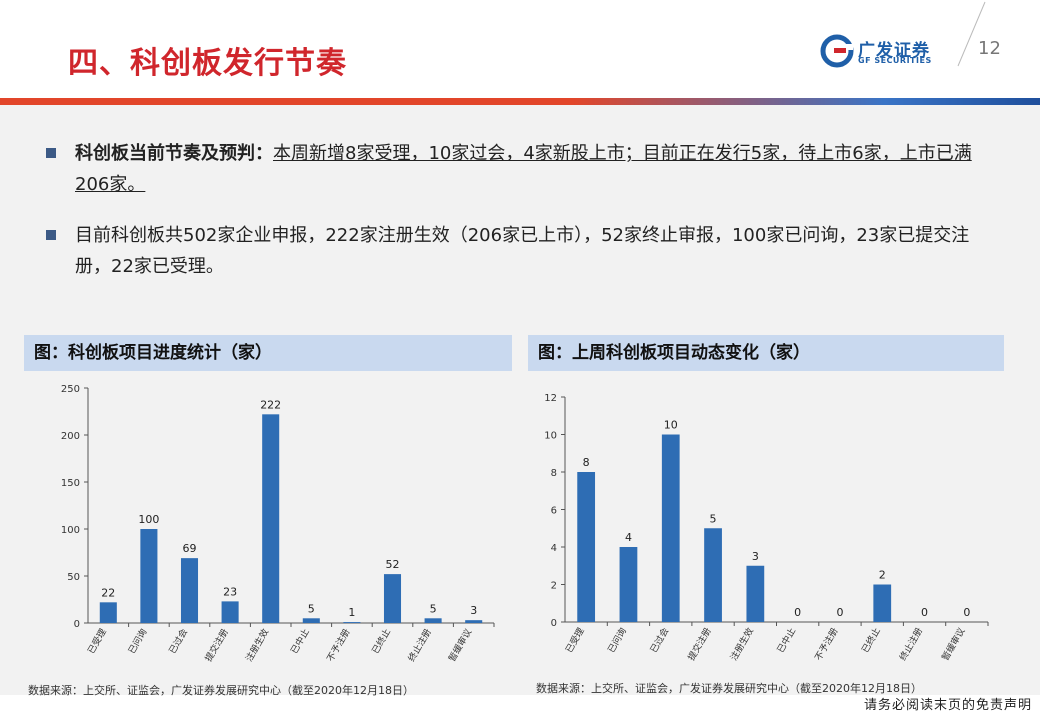  What do you see at coordinates (73, 577) in the screenshot?
I see `y-tick-label: 50` at bounding box center [73, 577].